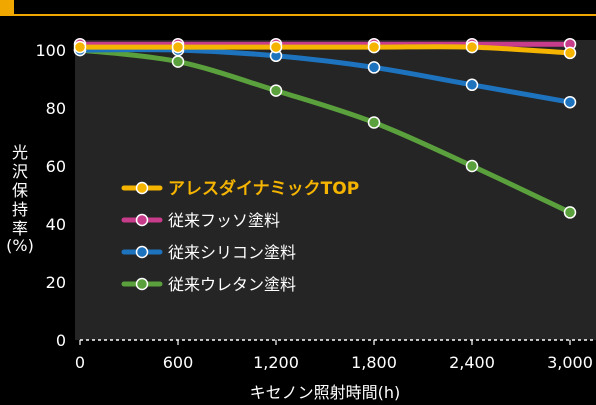  I want to click on y-tick-labels: 0 20 40 60 80 100, so click(50, 195).